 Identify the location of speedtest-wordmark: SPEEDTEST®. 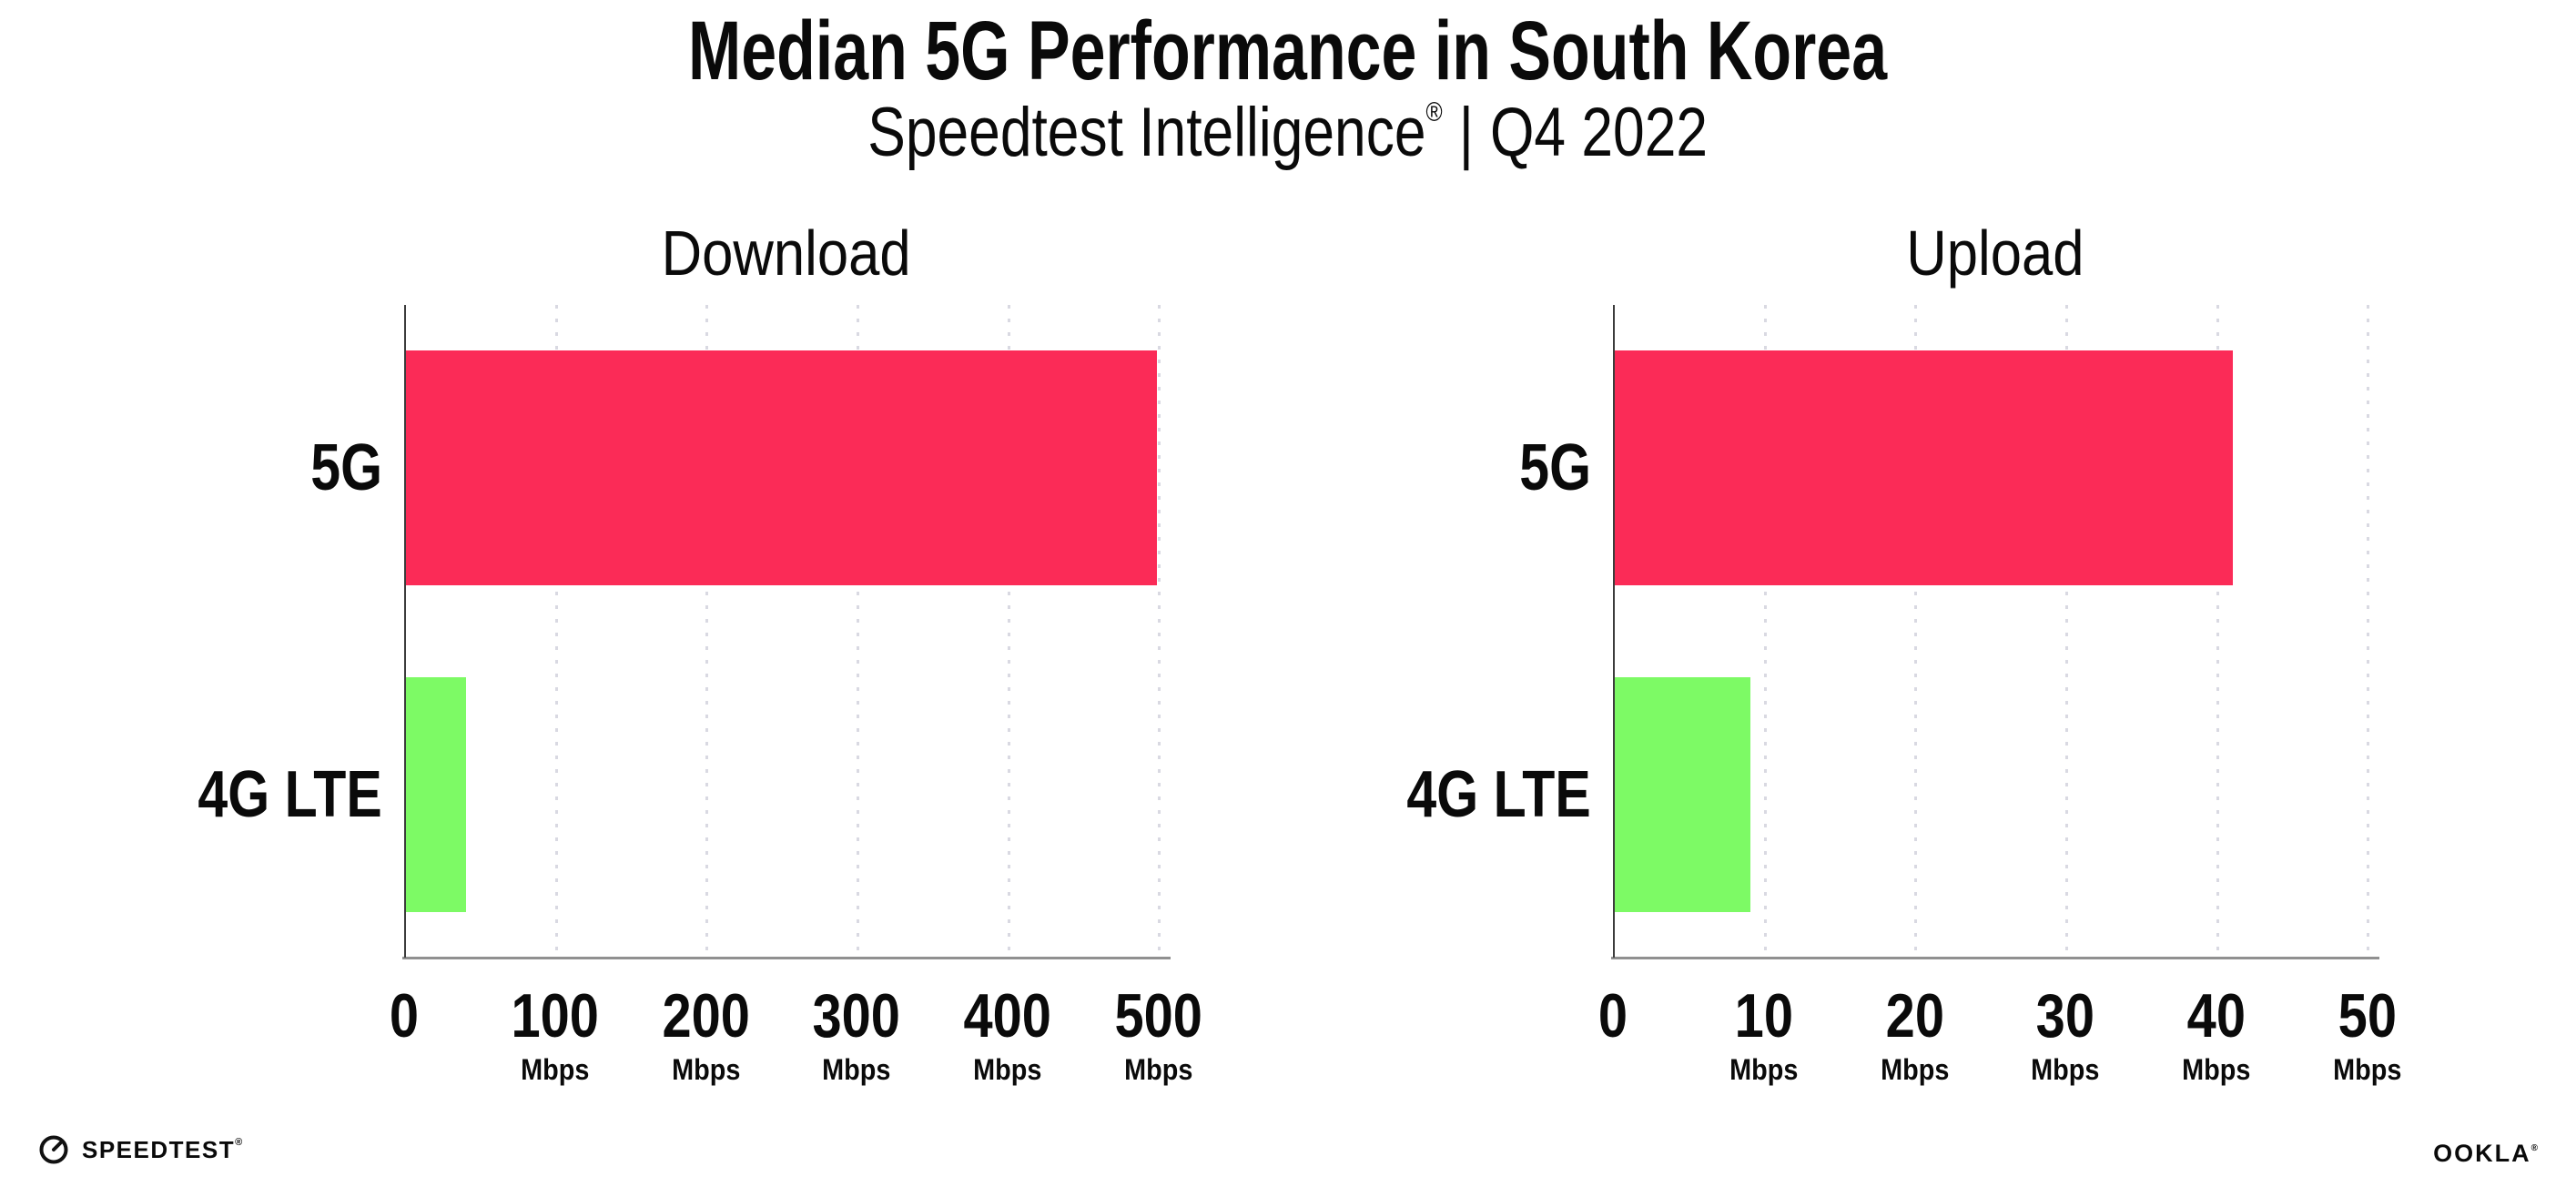
(163, 1150).